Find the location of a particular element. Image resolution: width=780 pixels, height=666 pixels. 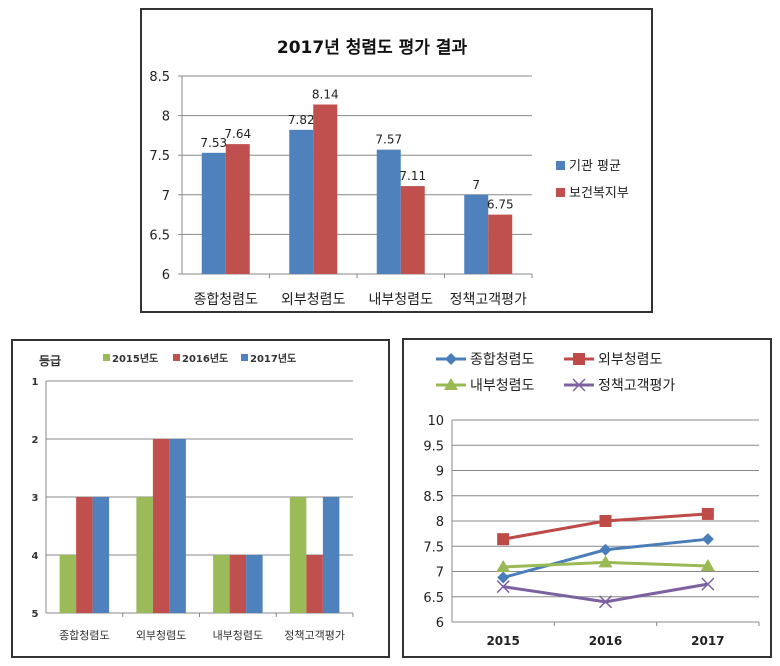

legend-label: 내부청렴도 is located at coordinates (502, 386).